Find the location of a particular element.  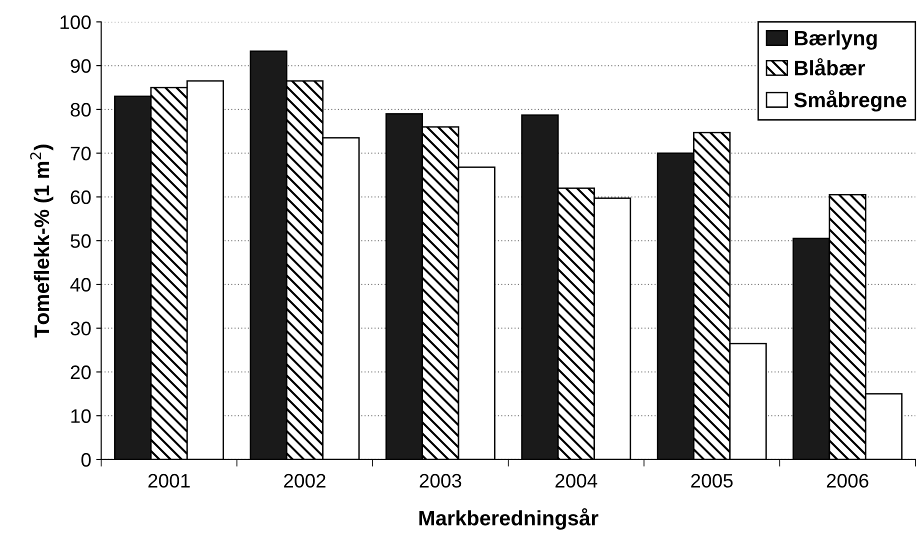

legend-label: Blåbær is located at coordinates (830, 67).